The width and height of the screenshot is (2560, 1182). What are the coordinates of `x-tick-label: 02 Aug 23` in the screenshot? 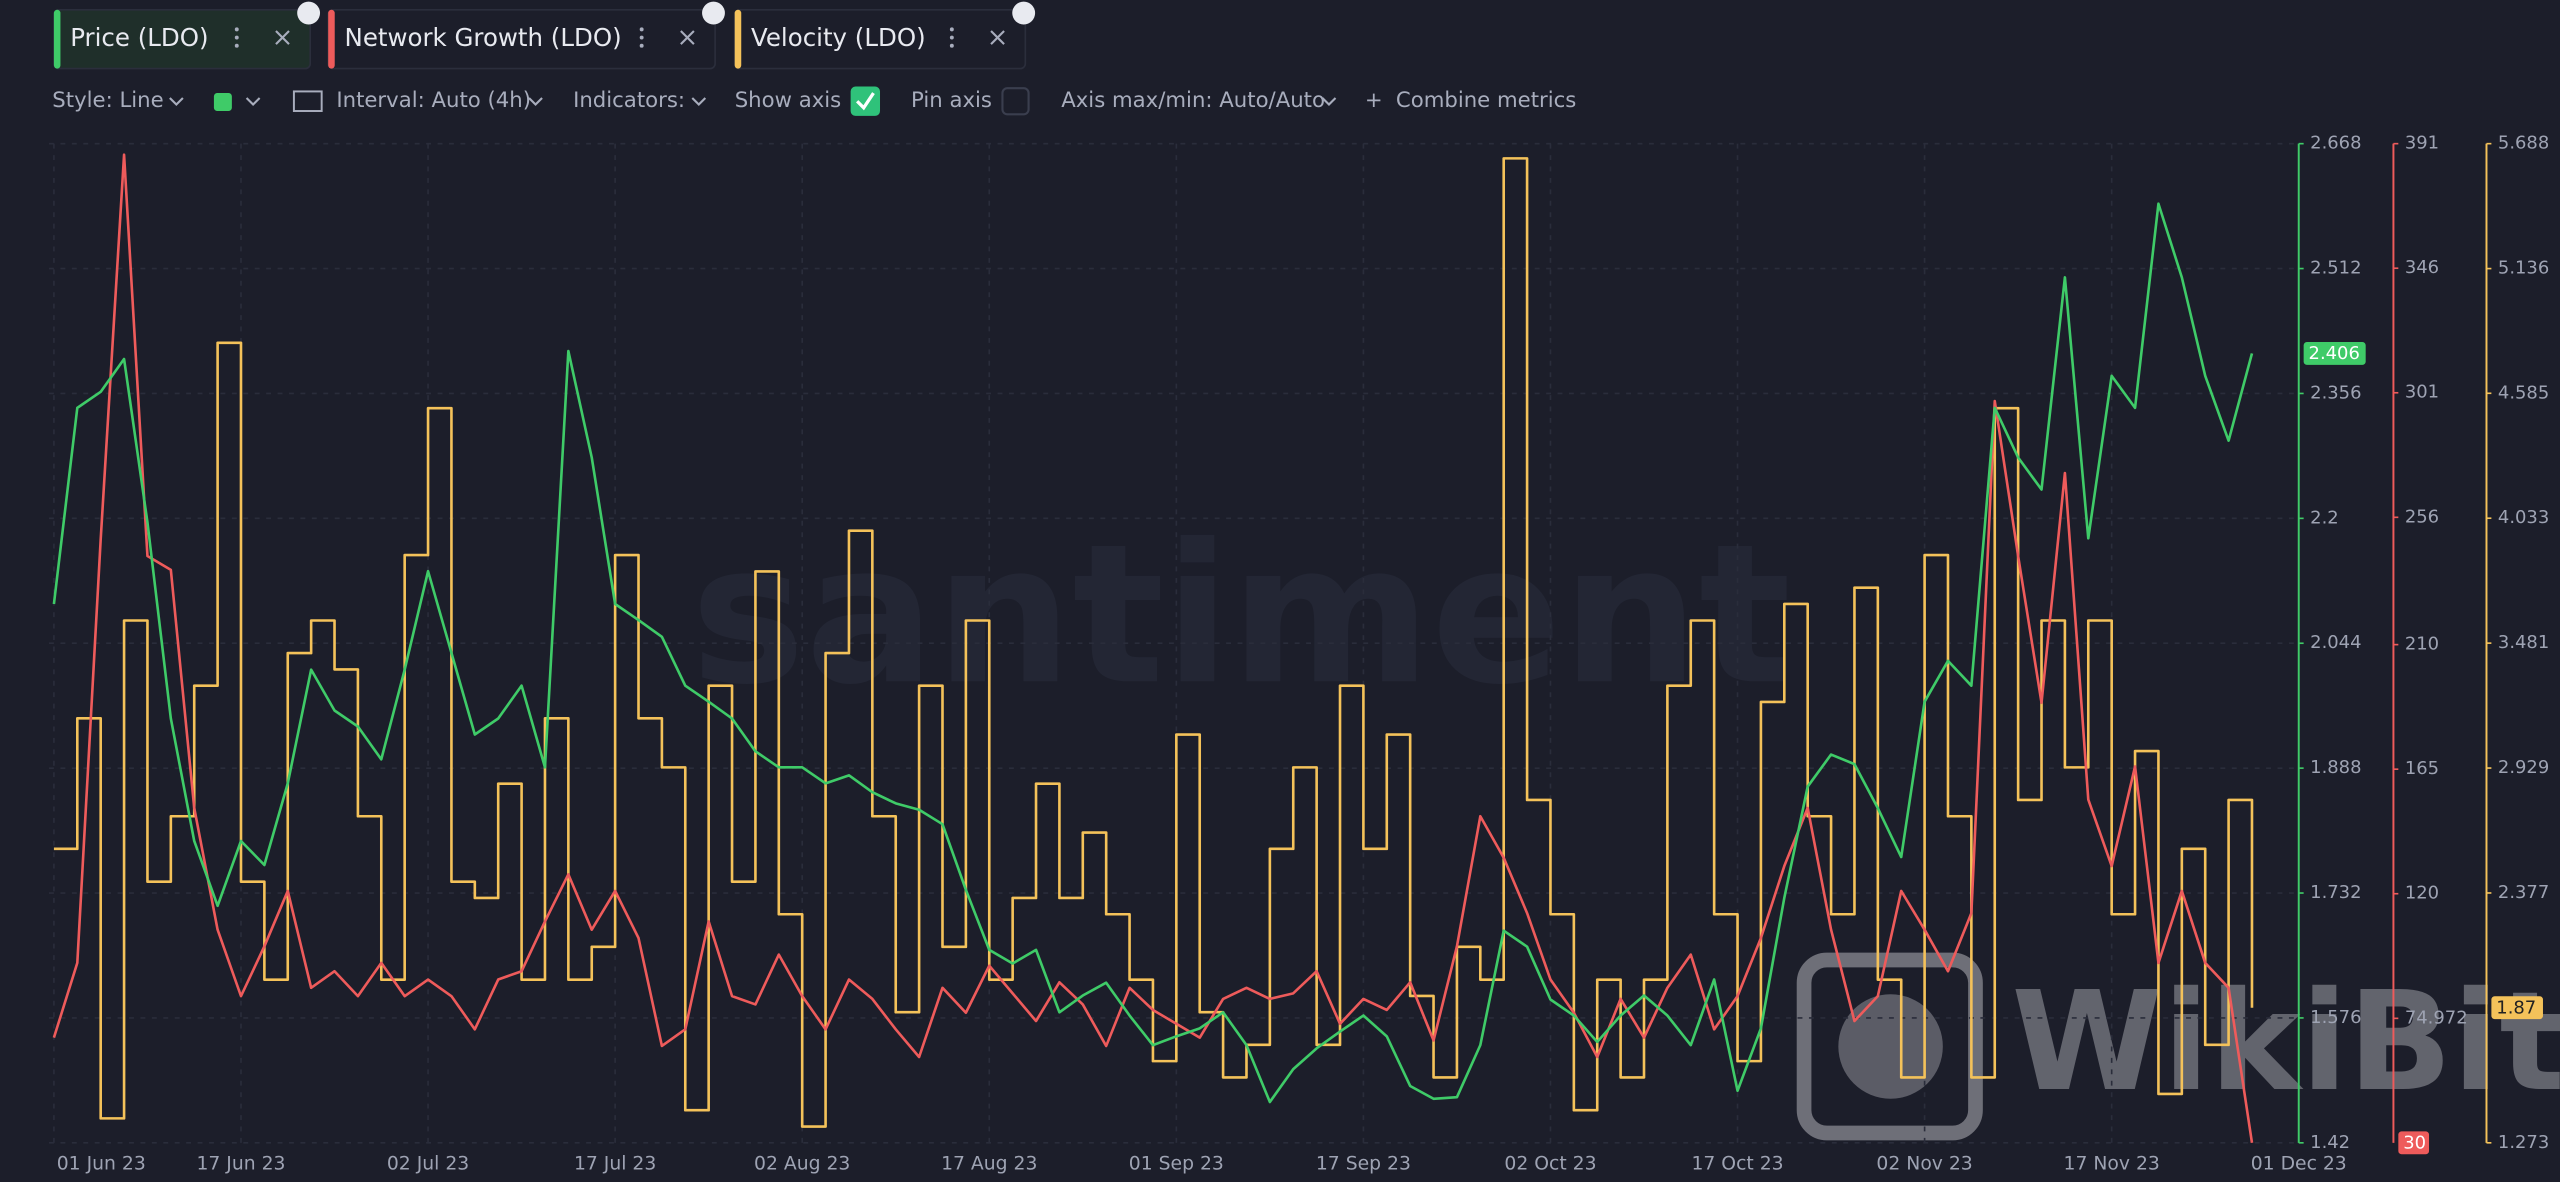 It's located at (802, 1164).